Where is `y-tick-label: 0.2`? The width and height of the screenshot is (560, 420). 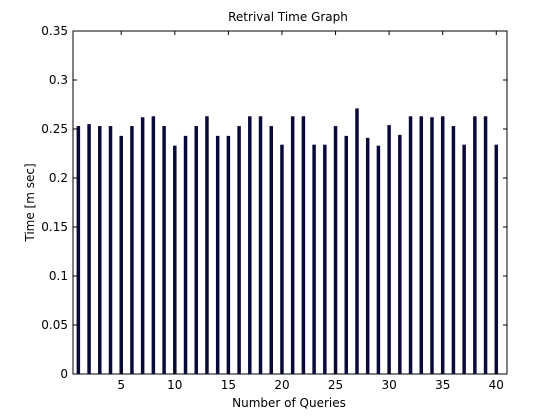
y-tick-label: 0.2 is located at coordinates (58, 178).